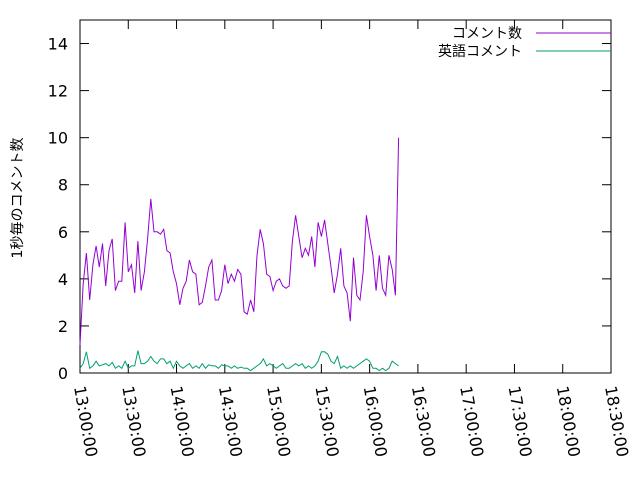 The width and height of the screenshot is (640, 480). Describe the element at coordinates (480, 51) in the screenshot. I see `legend-label-2: 英語コメント` at that location.